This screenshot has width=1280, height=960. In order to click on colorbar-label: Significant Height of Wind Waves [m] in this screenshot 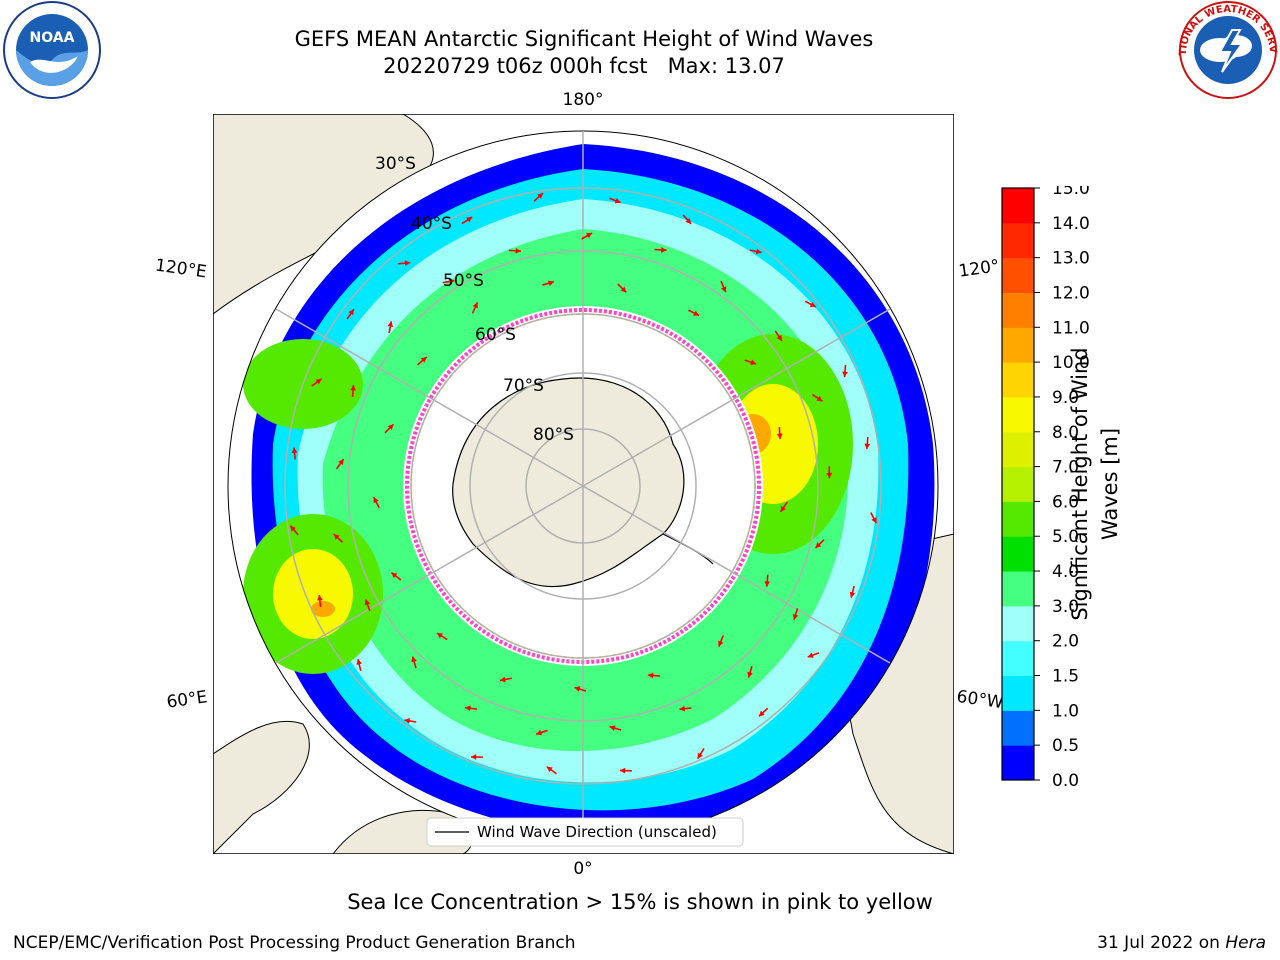, I will do `click(1095, 484)`.